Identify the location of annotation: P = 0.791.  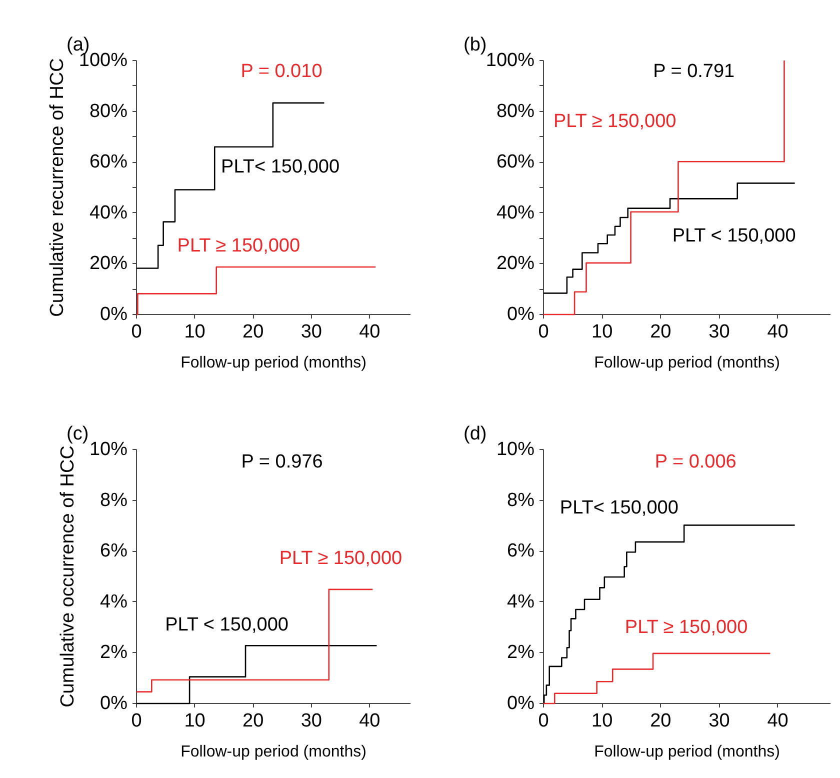
(694, 71).